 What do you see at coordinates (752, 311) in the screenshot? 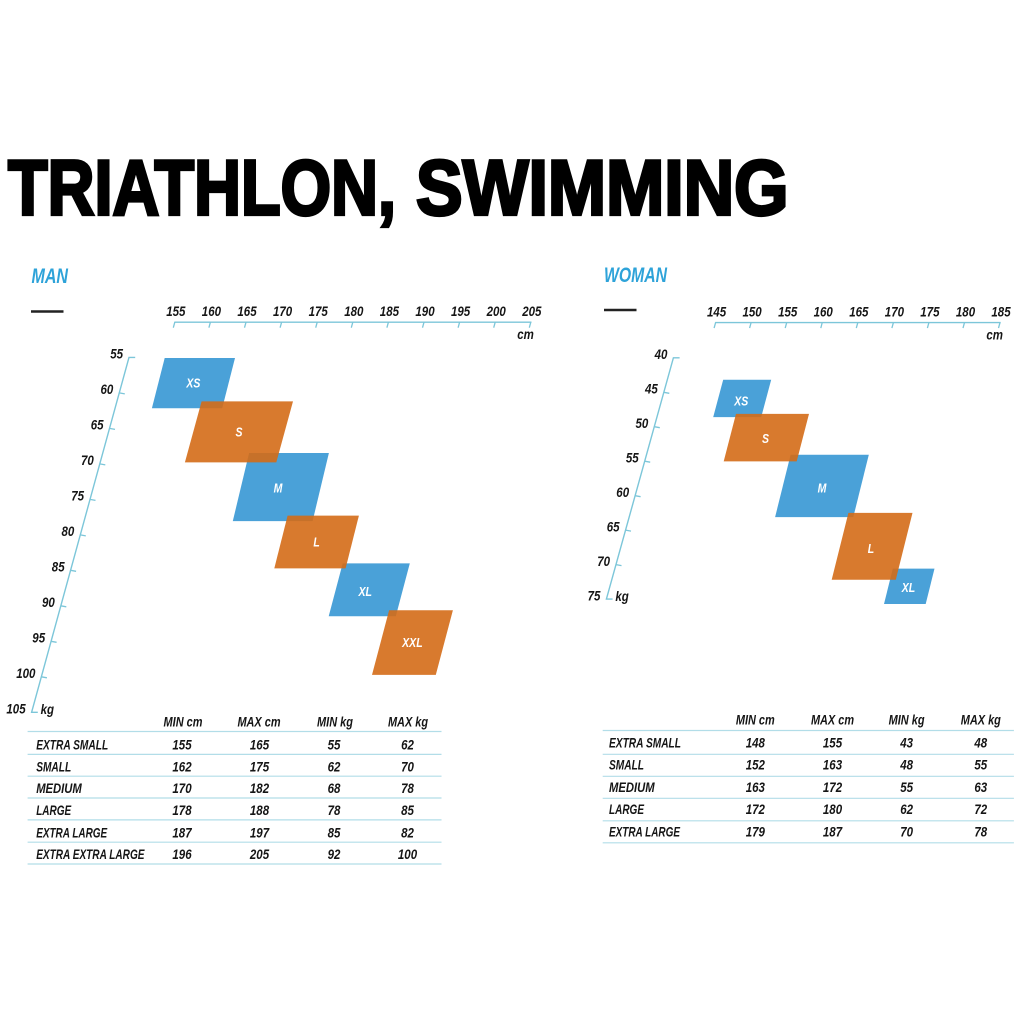
I see `svg-text: 150` at bounding box center [752, 311].